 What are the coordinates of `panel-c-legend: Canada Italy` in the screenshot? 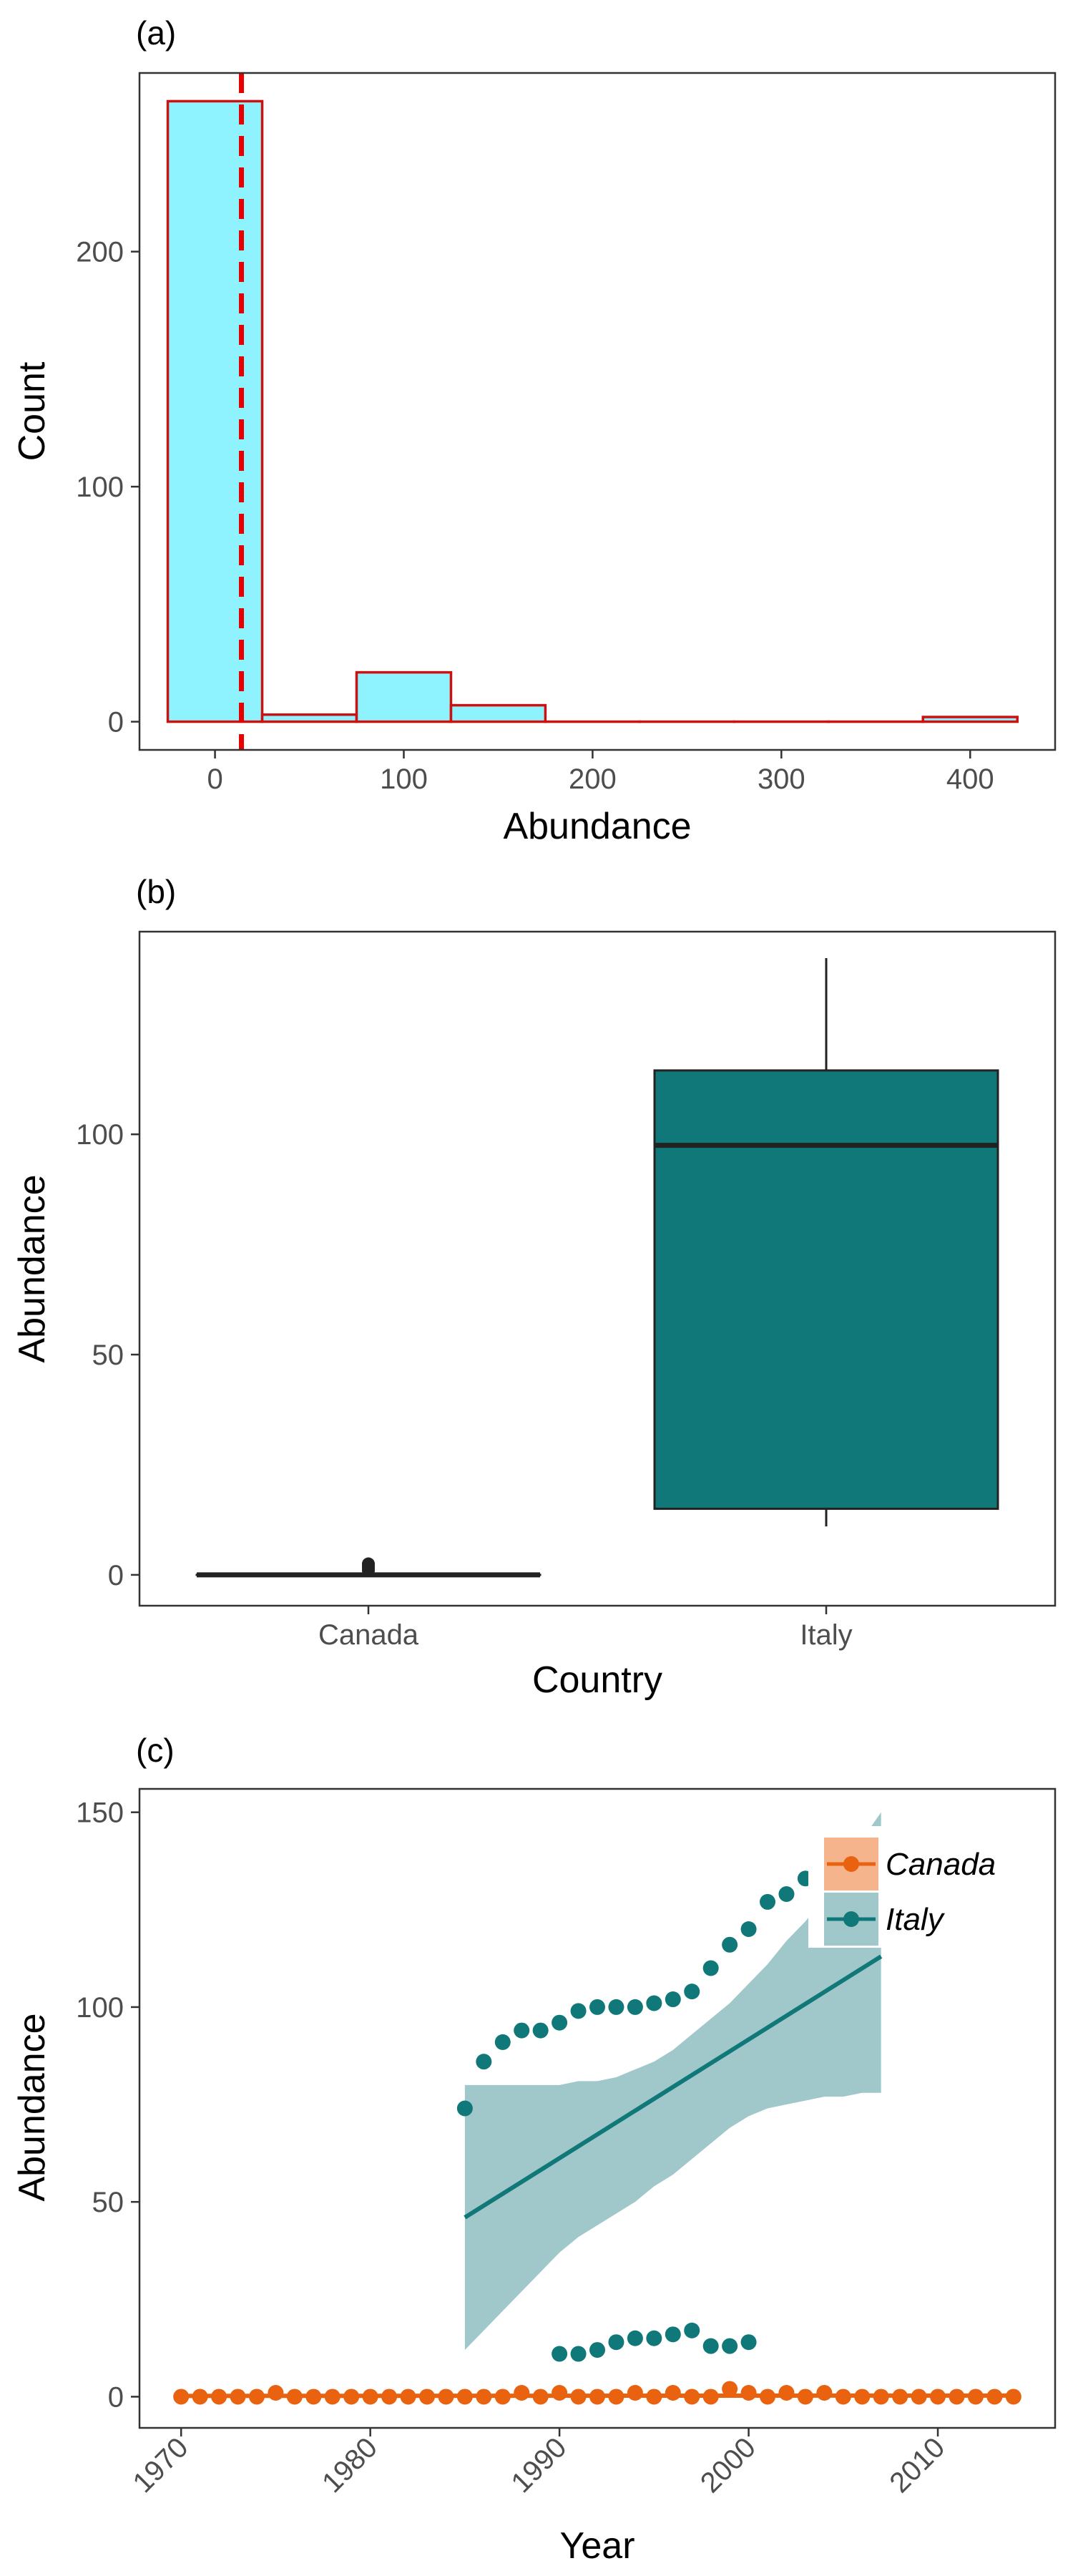 It's located at (902, 1887).